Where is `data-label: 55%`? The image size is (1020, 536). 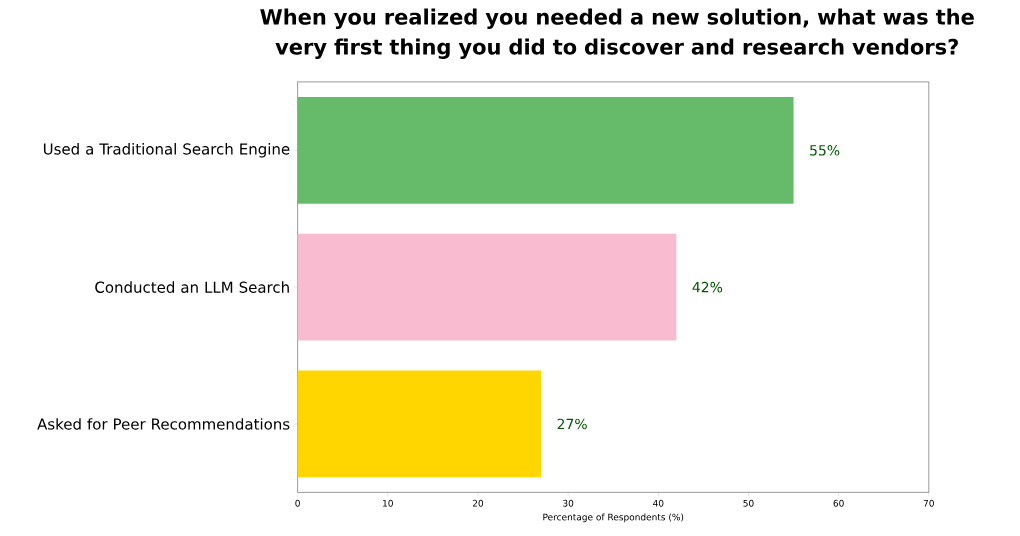
data-label: 55% is located at coordinates (825, 150).